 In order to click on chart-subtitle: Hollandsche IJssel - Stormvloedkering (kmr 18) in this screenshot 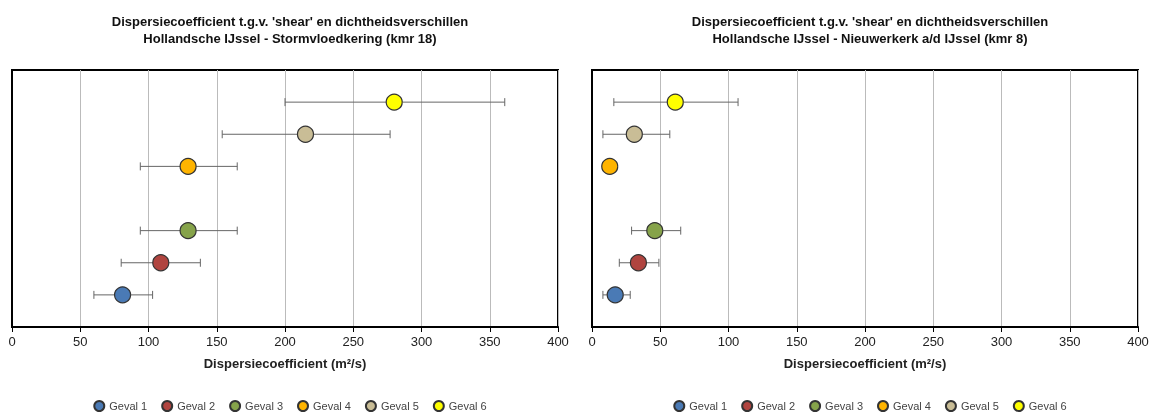, I will do `click(290, 38)`.